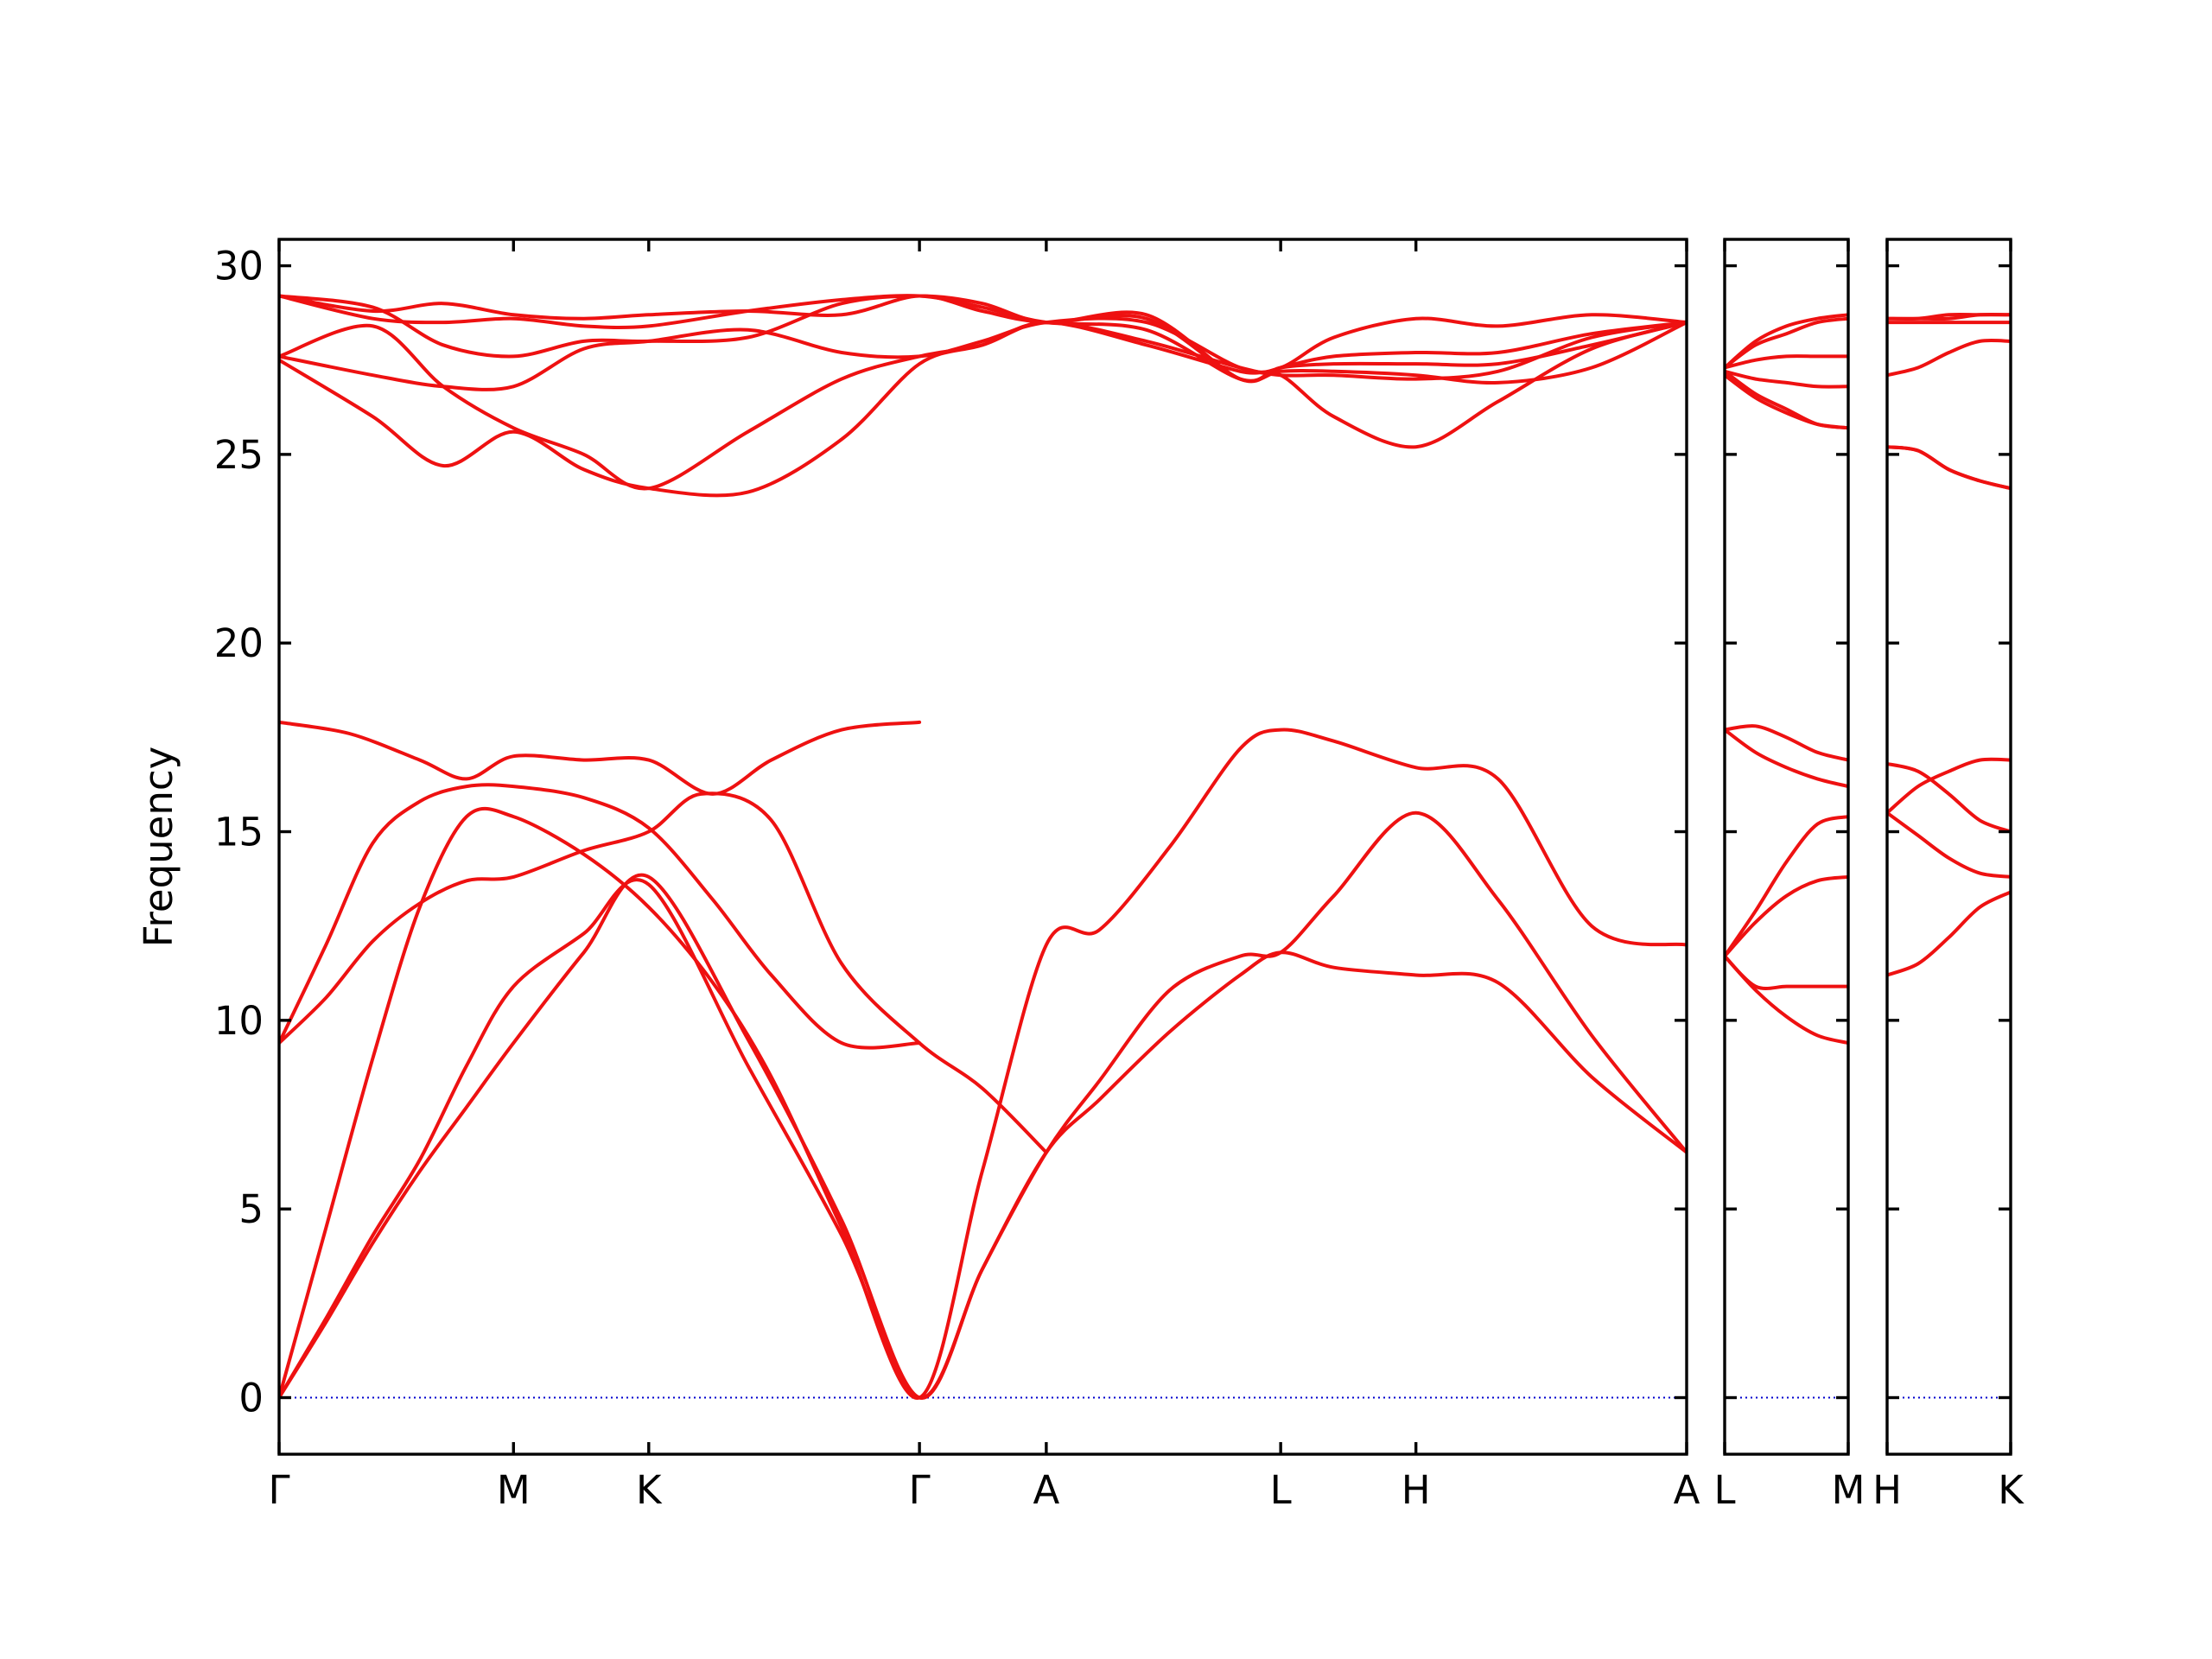  I want to click on y-tick-label: 10, so click(239, 1021).